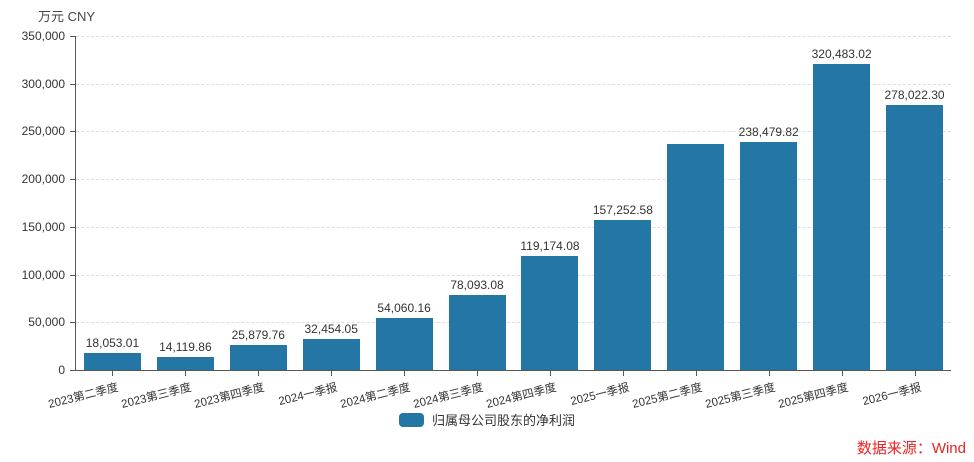 The image size is (974, 462). I want to click on x-axis-label: 2024第二季度, so click(375, 396).